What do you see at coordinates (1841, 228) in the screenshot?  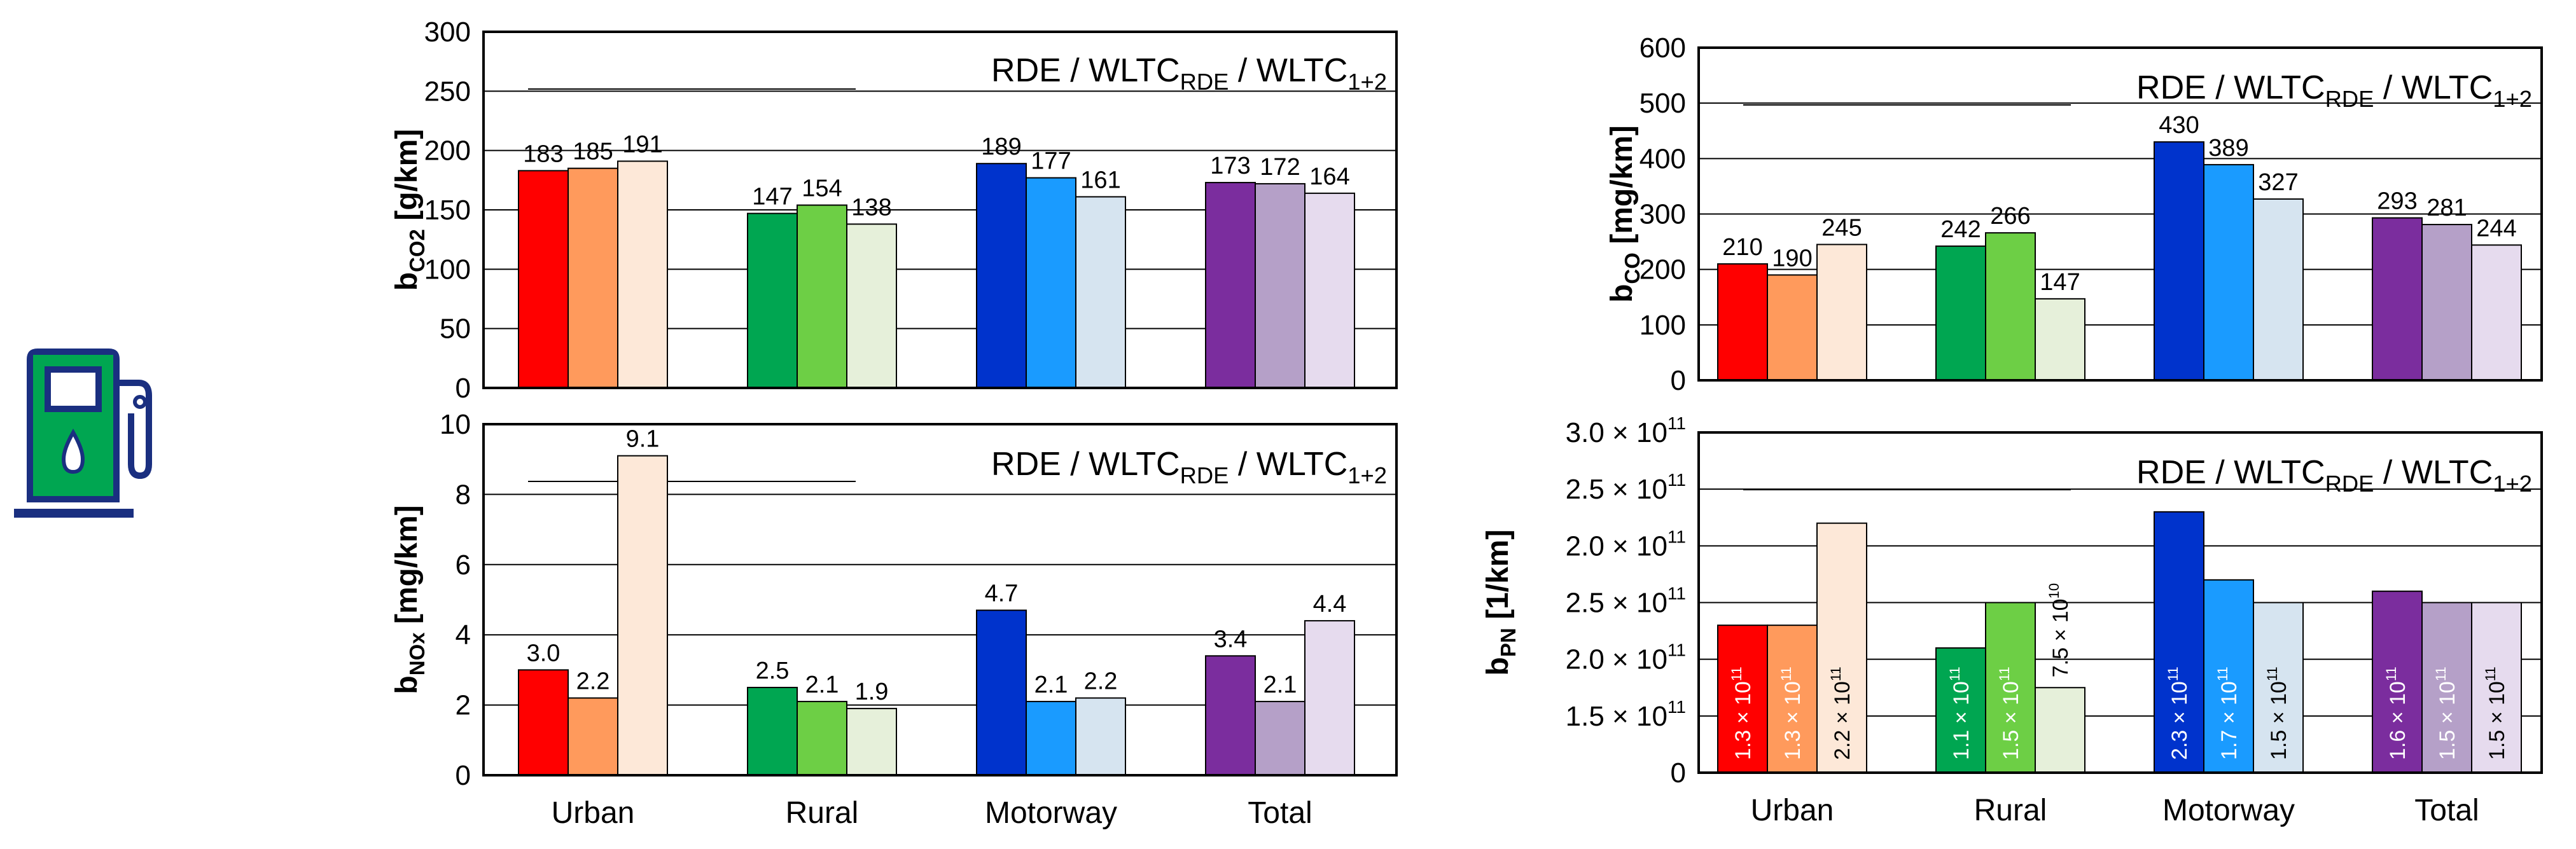 I see `data-label: 245` at bounding box center [1841, 228].